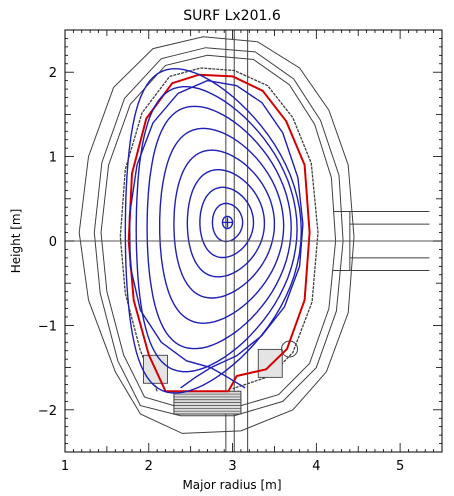  I want to click on x-tick-label: 5, so click(400, 466).